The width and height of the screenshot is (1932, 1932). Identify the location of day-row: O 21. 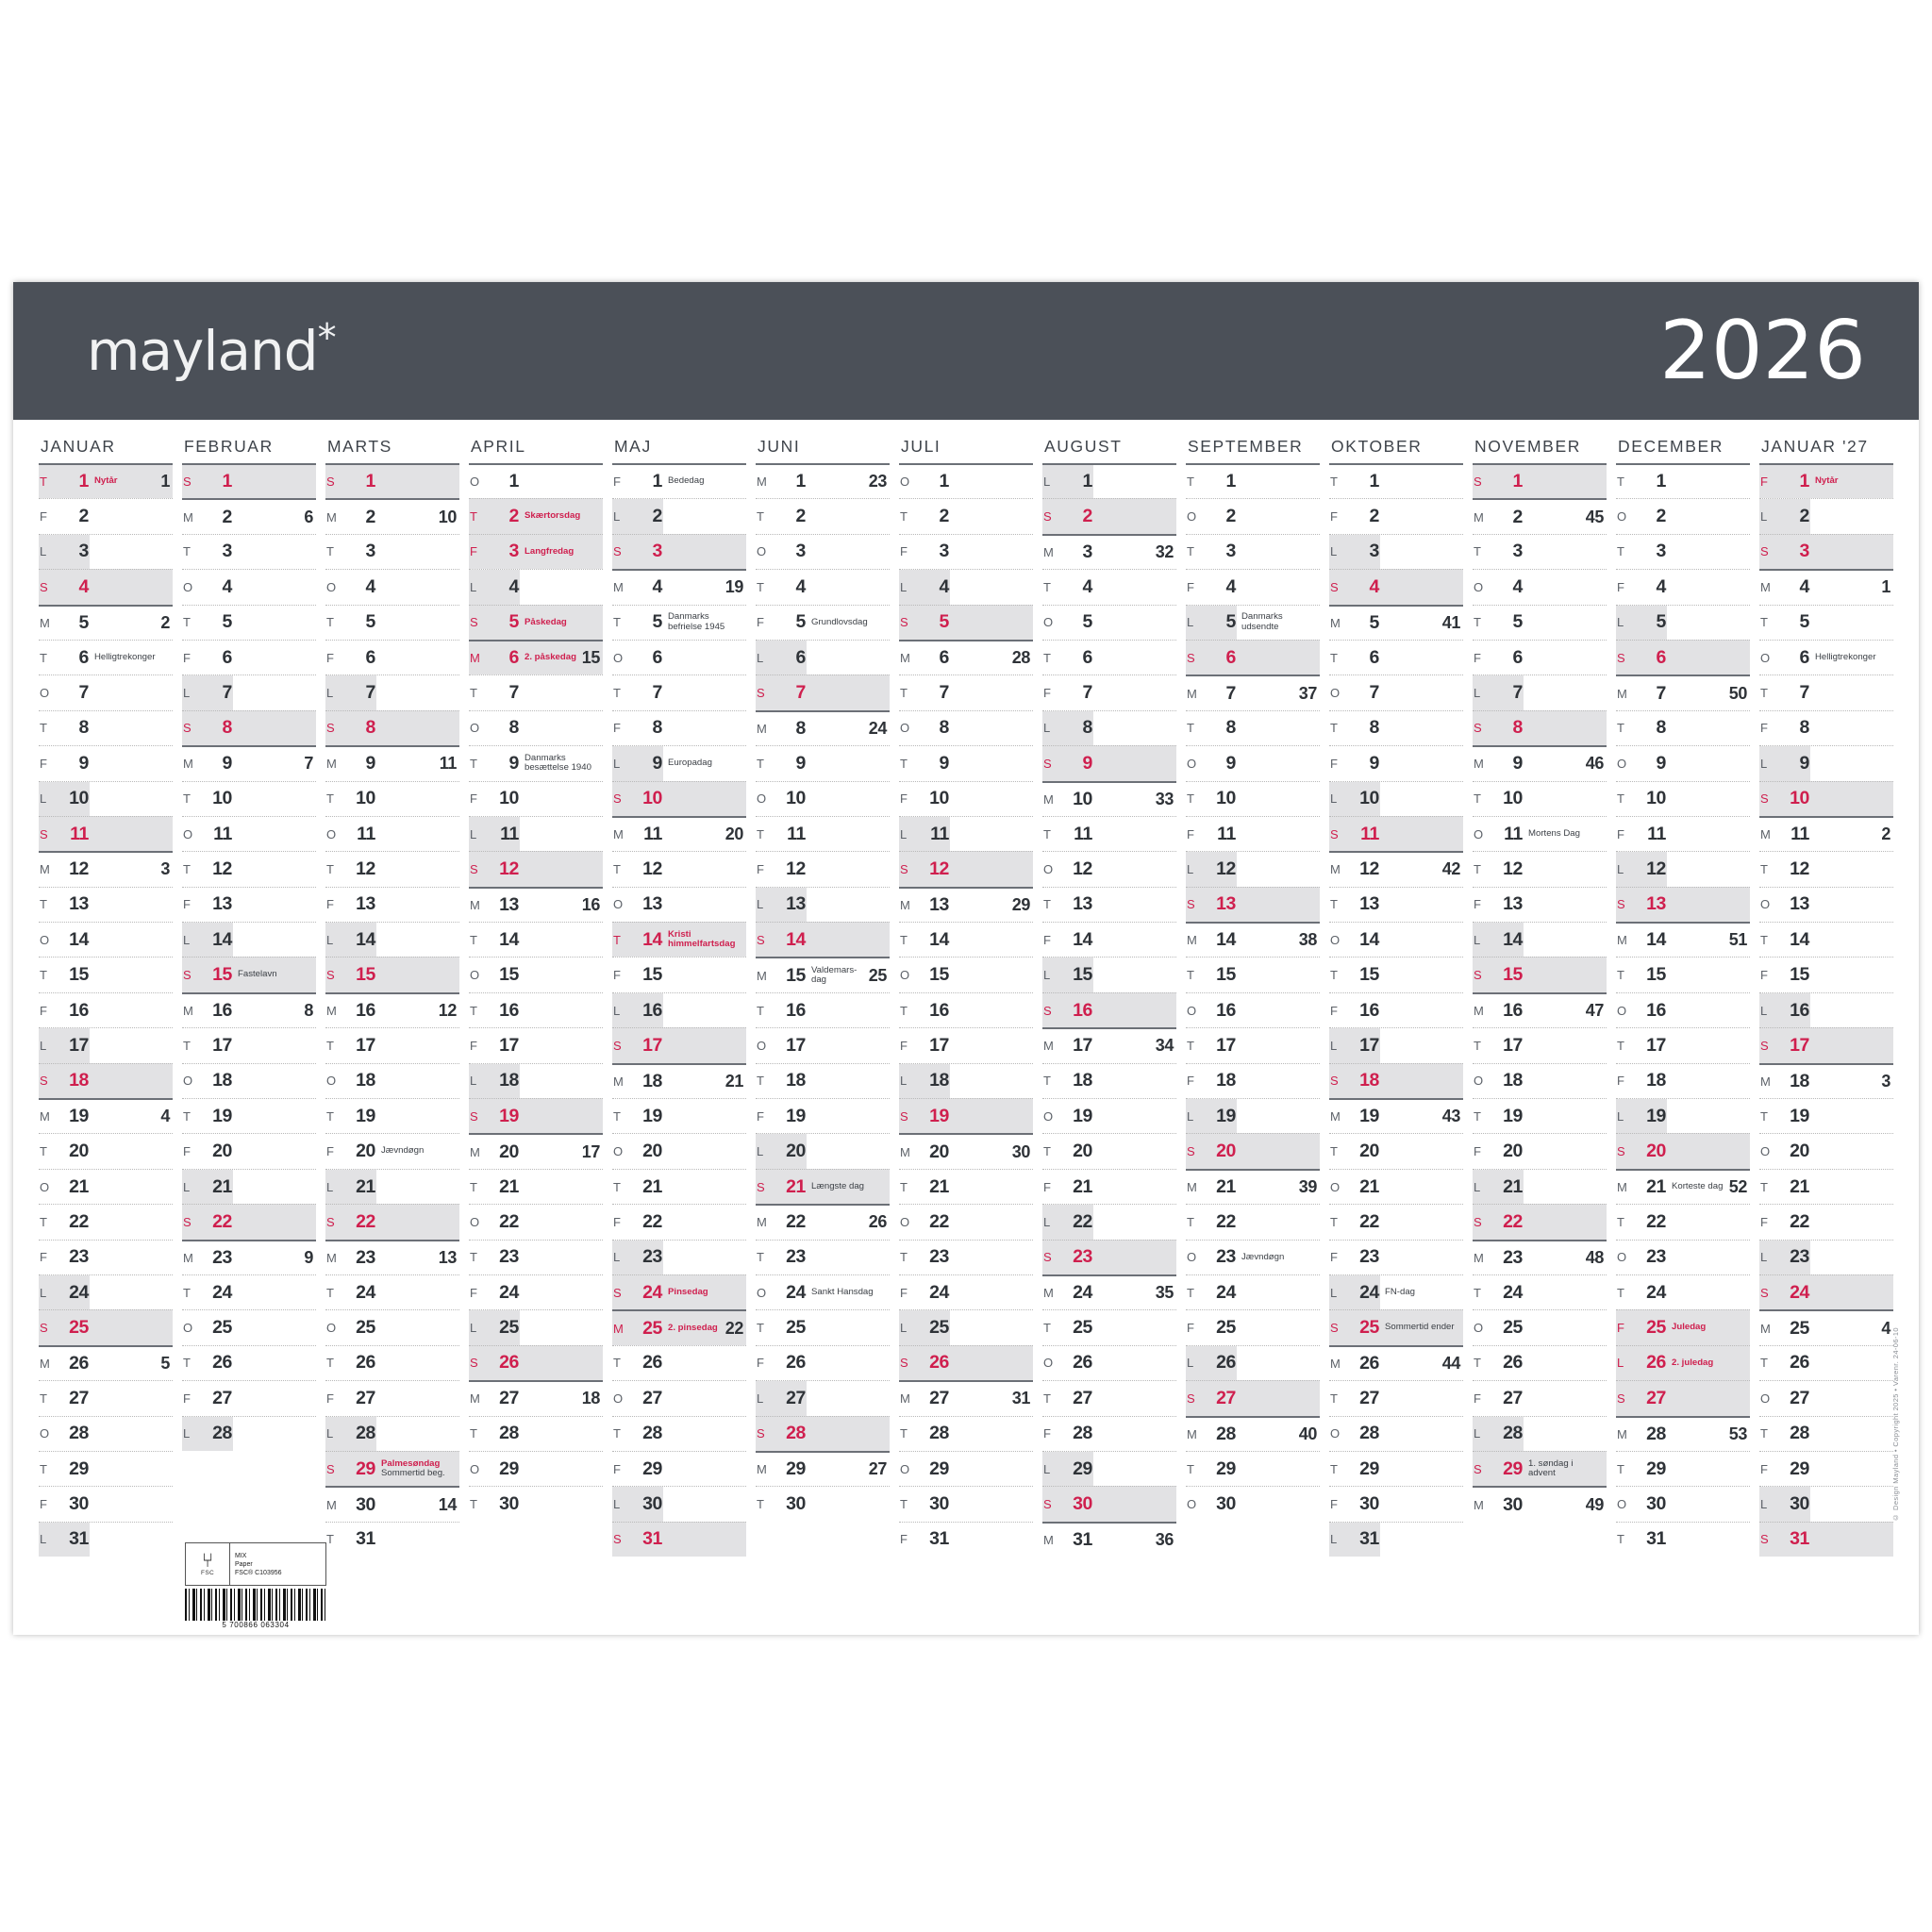
(106, 1186).